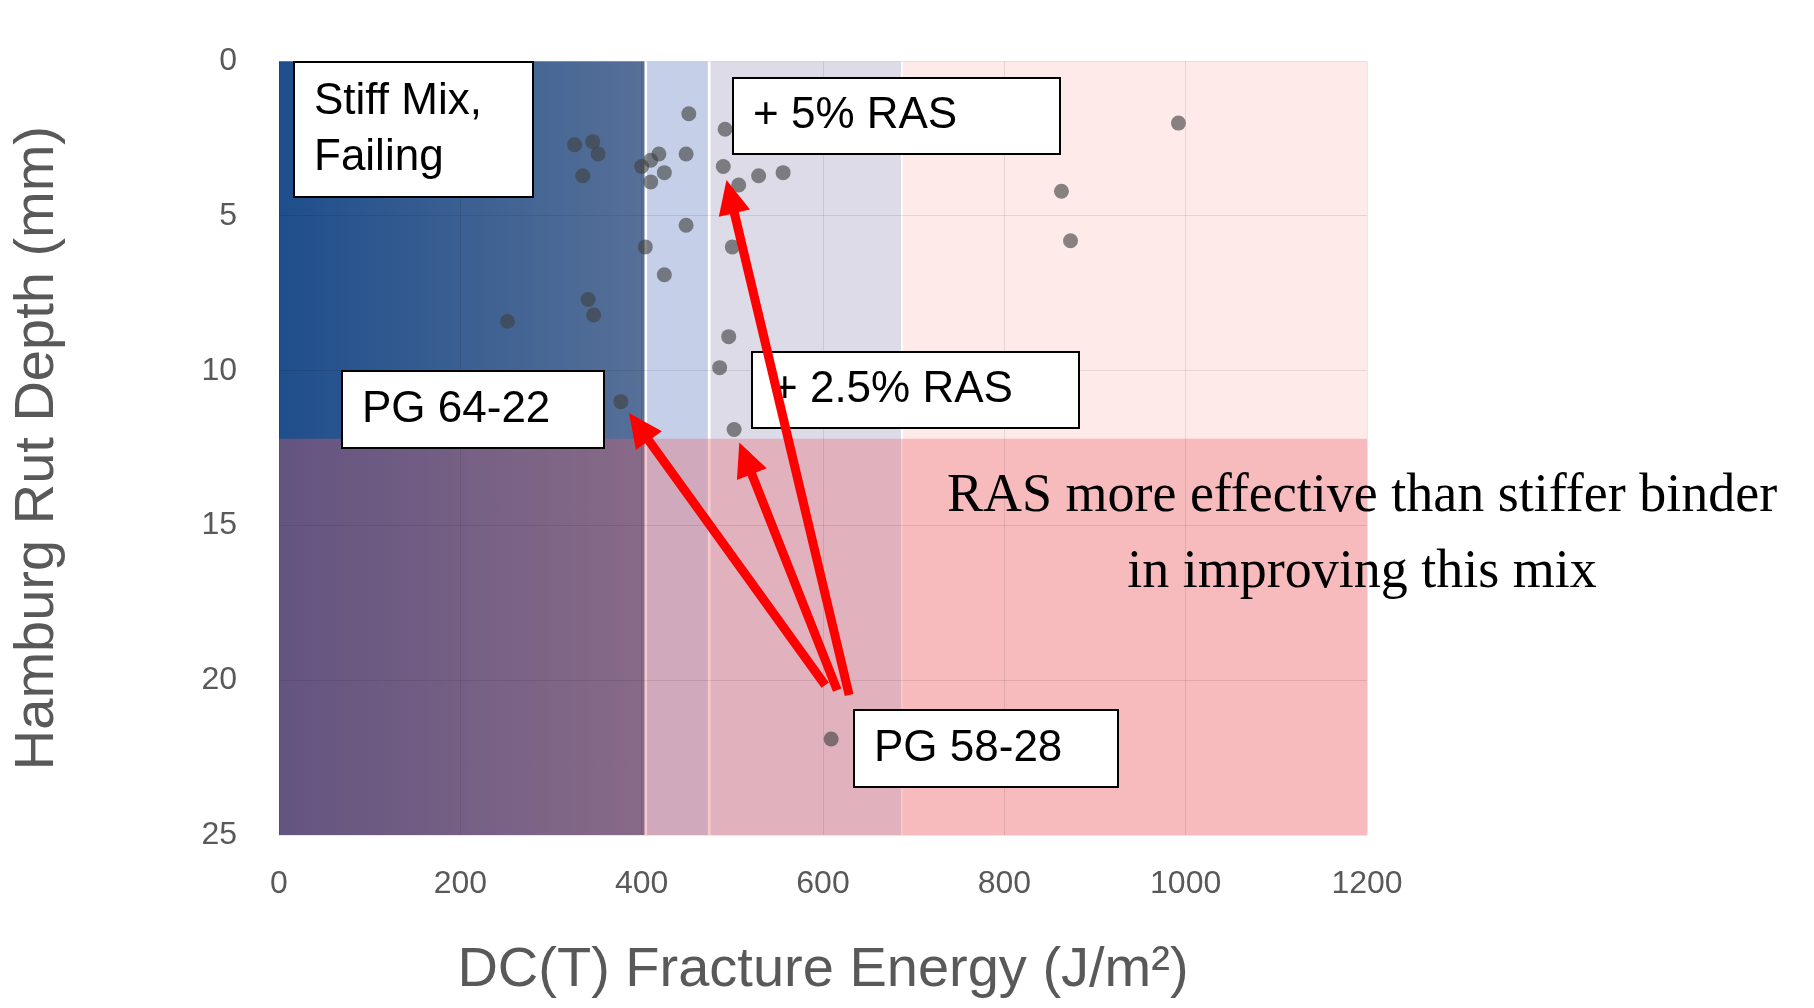  What do you see at coordinates (219, 678) in the screenshot?
I see `y-tick-label: 20` at bounding box center [219, 678].